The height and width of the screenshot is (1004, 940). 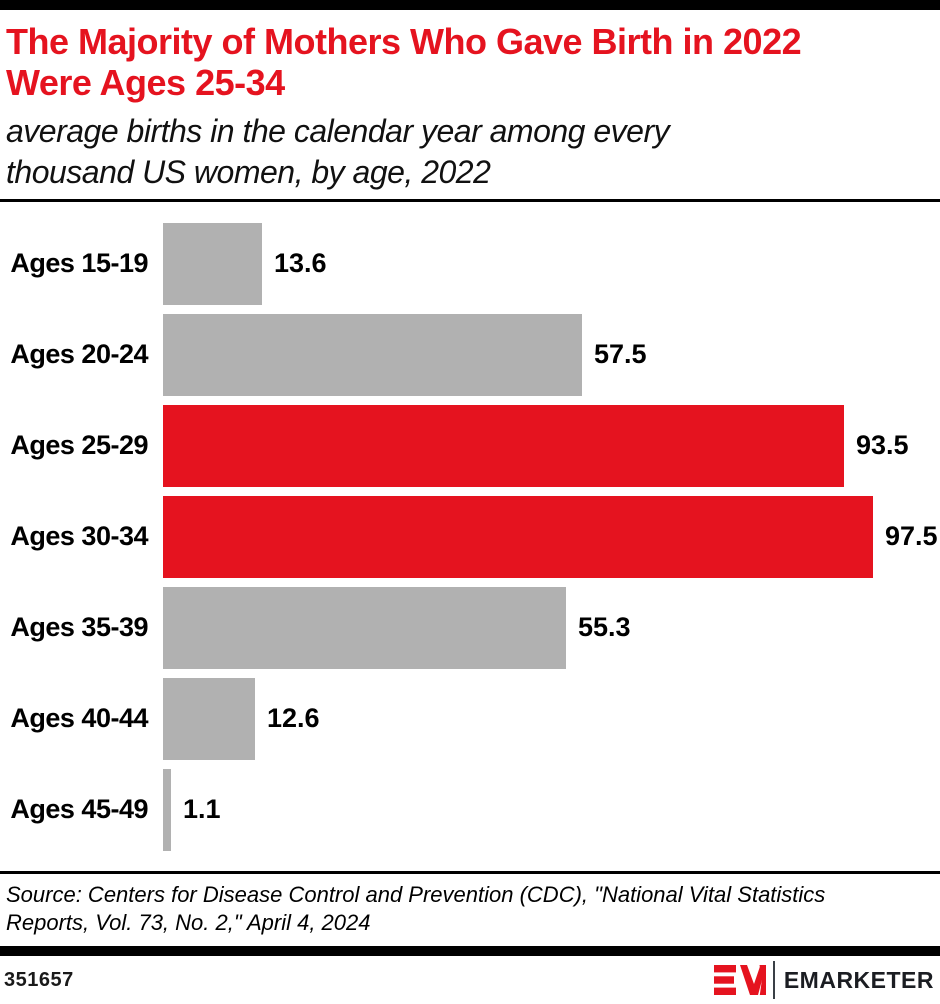 I want to click on category-label: Ages 45-49, so click(x=79, y=809).